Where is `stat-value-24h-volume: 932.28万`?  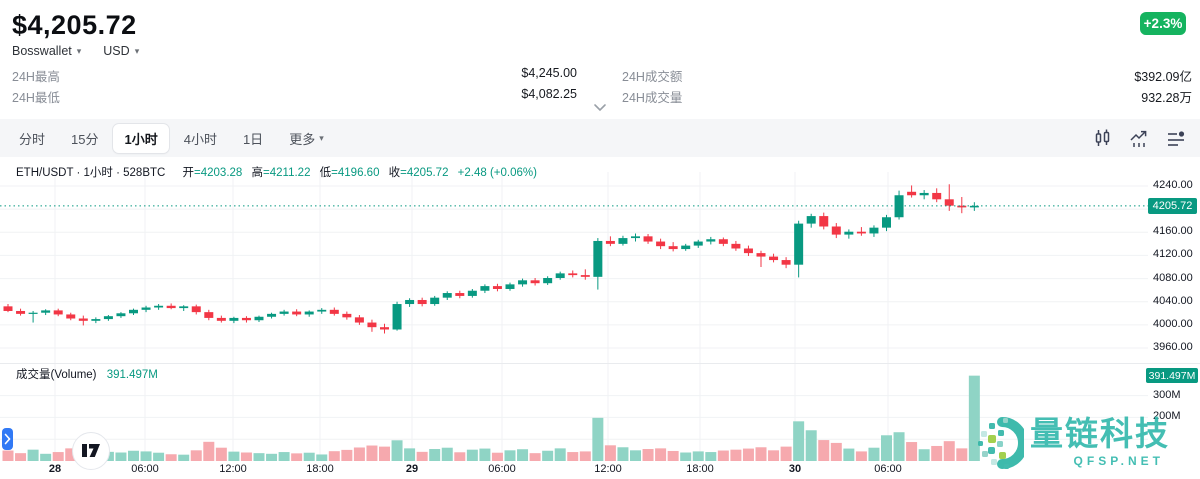 stat-value-24h-volume: 932.28万 is located at coordinates (1166, 98).